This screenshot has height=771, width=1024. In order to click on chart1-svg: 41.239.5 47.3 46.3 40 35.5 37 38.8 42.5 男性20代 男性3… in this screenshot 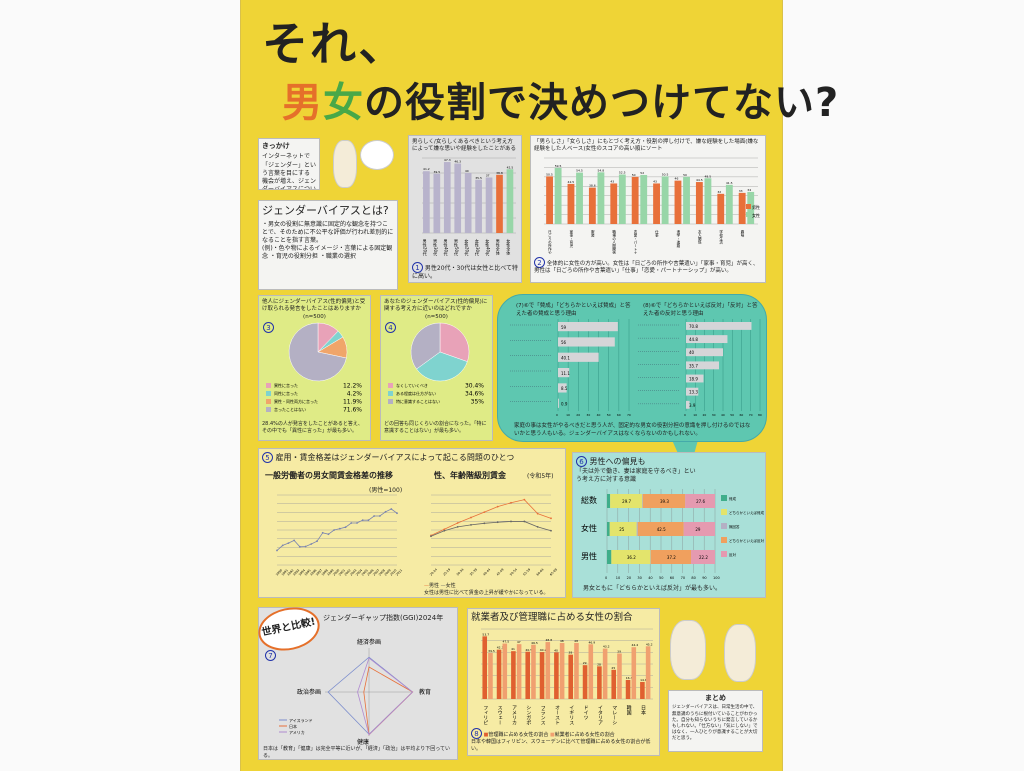, I will do `click(469, 206)`.